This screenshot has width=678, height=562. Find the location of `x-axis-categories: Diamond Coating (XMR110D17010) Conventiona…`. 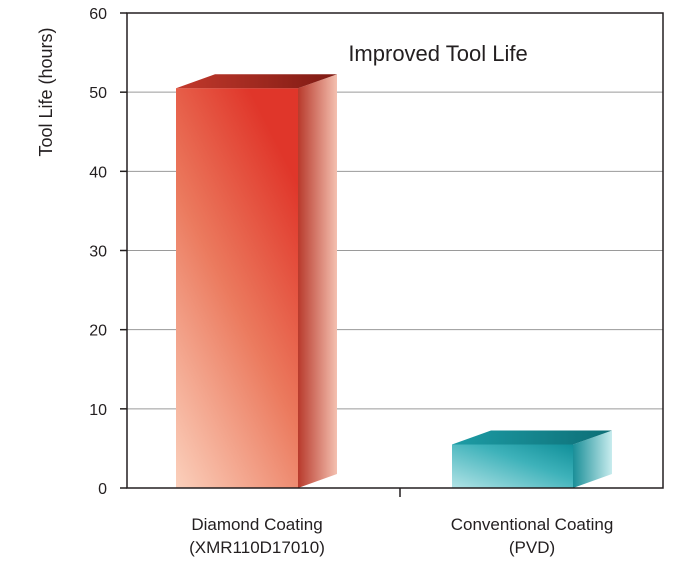

x-axis-categories: Diamond Coating (XMR110D17010) Conventiona… is located at coordinates (401, 536).